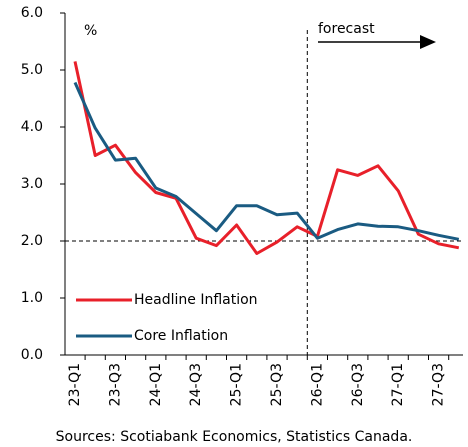  What do you see at coordinates (32, 298) in the screenshot?
I see `y-tick-label: 1.0` at bounding box center [32, 298].